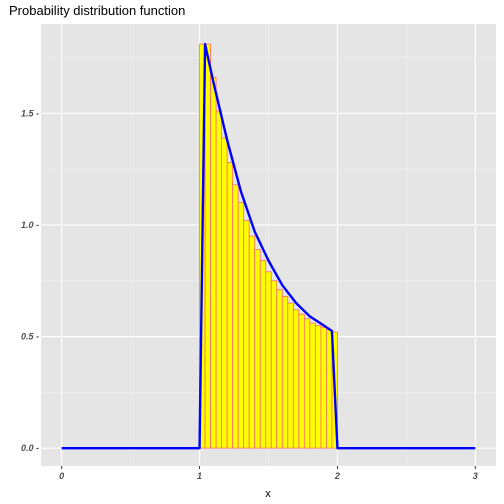 Image resolution: width=504 pixels, height=504 pixels. Describe the element at coordinates (30, 448) in the screenshot. I see `y-tick-label: 0.0 -` at that location.